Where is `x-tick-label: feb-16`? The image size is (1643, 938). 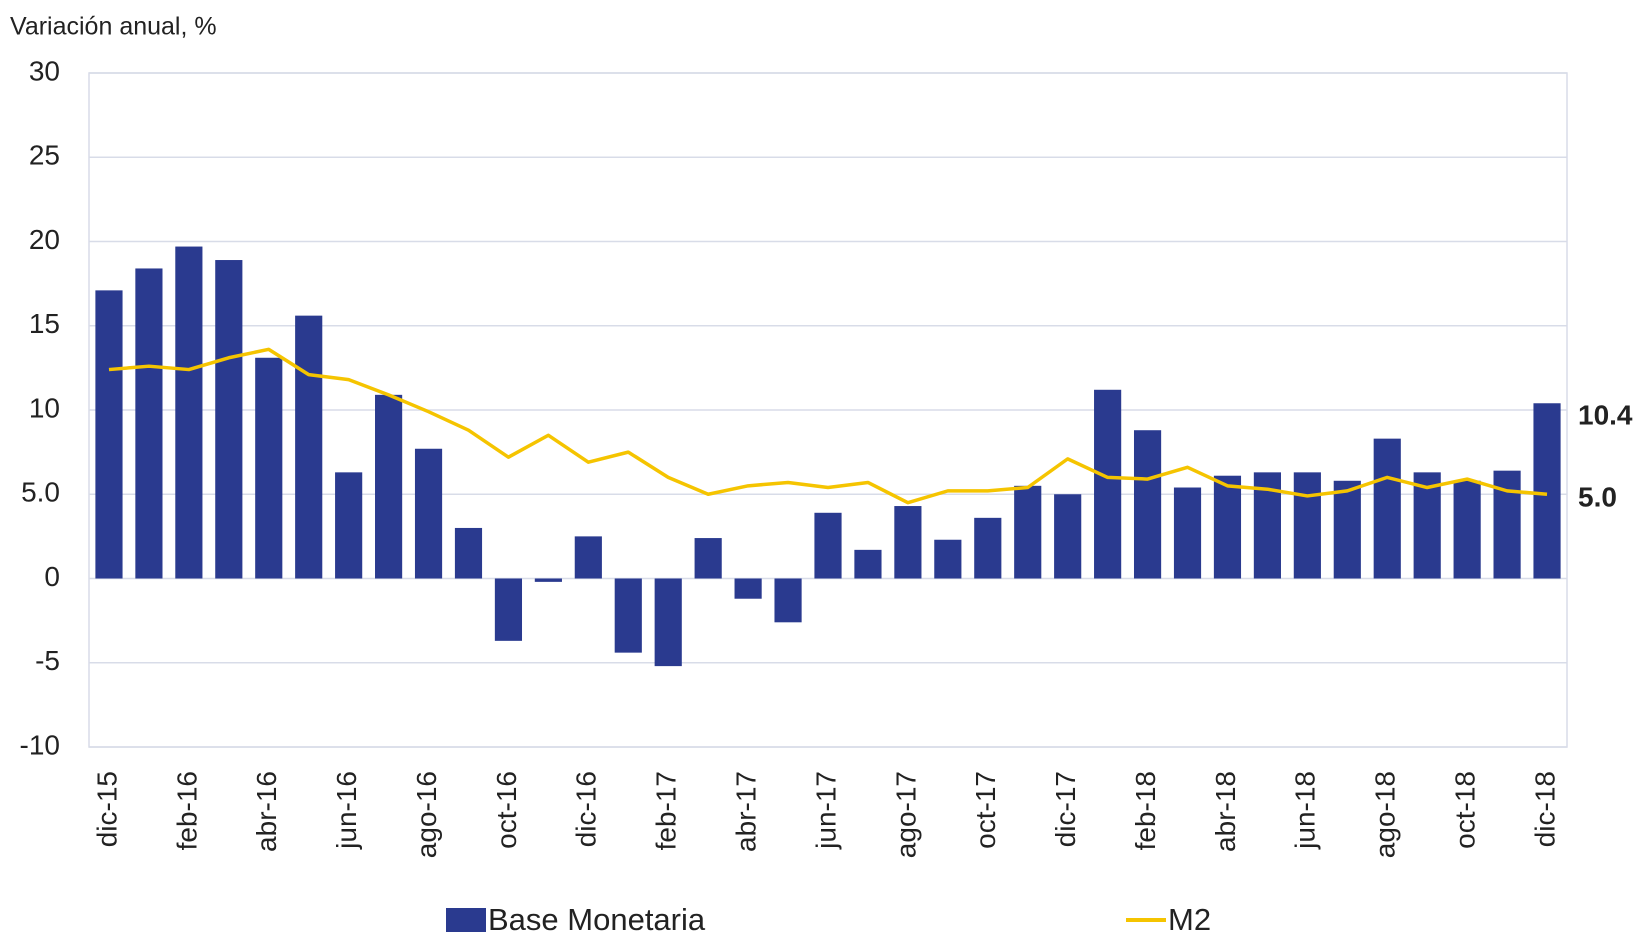
x-tick-label: feb-16 is located at coordinates (186, 810).